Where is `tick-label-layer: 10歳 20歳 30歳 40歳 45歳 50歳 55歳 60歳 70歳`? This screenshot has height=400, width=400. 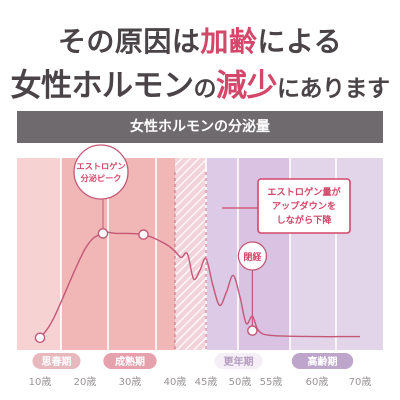
tick-label-layer: 10歳 20歳 30歳 40歳 45歳 50歳 55歳 60歳 70歳 is located at coordinates (200, 382).